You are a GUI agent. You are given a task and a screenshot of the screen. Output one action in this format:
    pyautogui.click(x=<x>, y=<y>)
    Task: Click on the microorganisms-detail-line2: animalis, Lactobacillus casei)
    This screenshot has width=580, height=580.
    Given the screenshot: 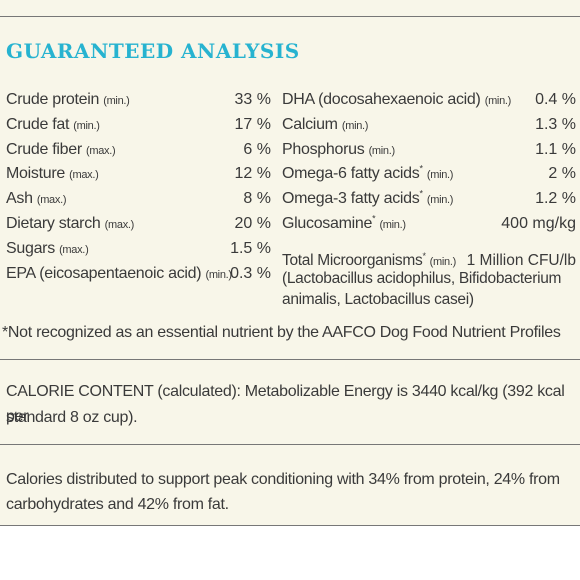 What is the action you would take?
    pyautogui.click(x=378, y=299)
    